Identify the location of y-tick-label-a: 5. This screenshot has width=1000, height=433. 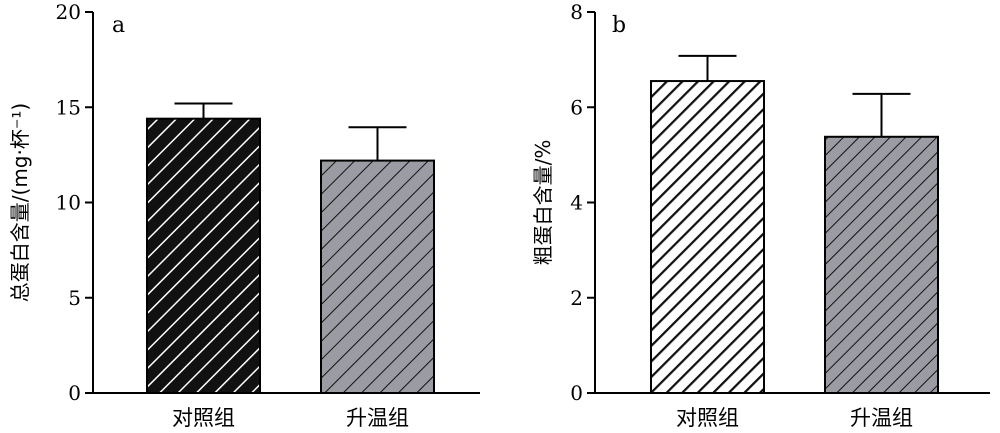
(74, 298).